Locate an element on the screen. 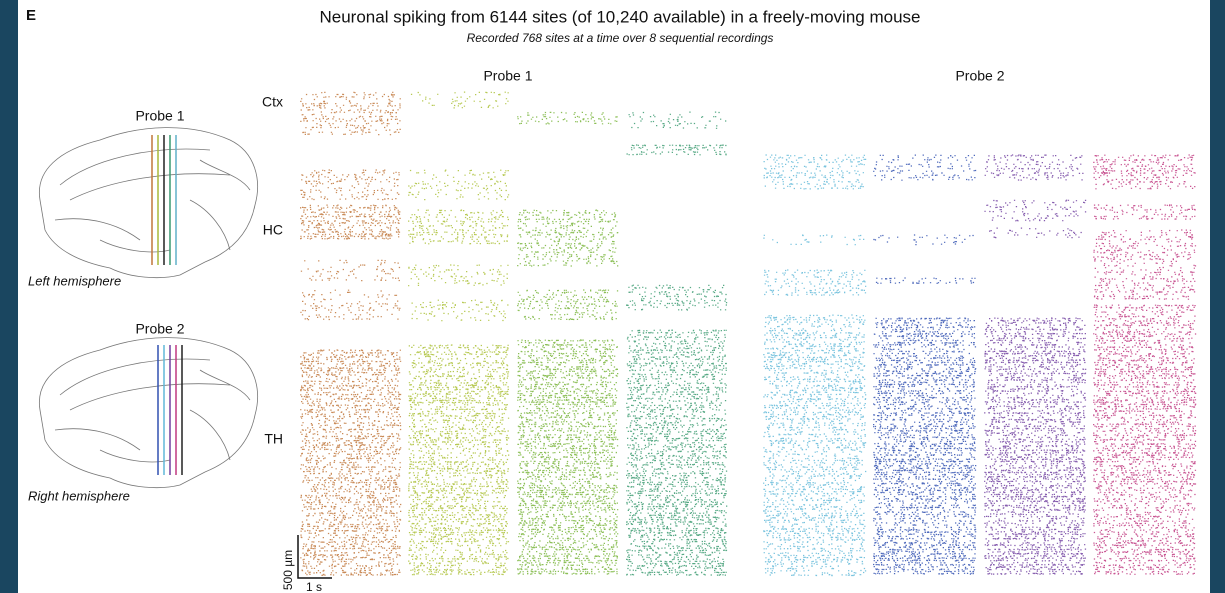  diagram-label: Probe 2 is located at coordinates (159, 329).